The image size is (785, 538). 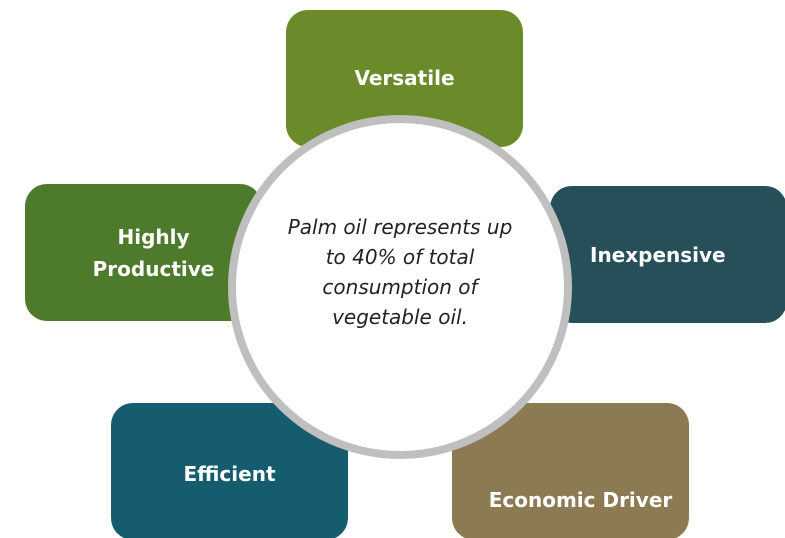 What do you see at coordinates (580, 500) in the screenshot?
I see `node-label: Economic Driver` at bounding box center [580, 500].